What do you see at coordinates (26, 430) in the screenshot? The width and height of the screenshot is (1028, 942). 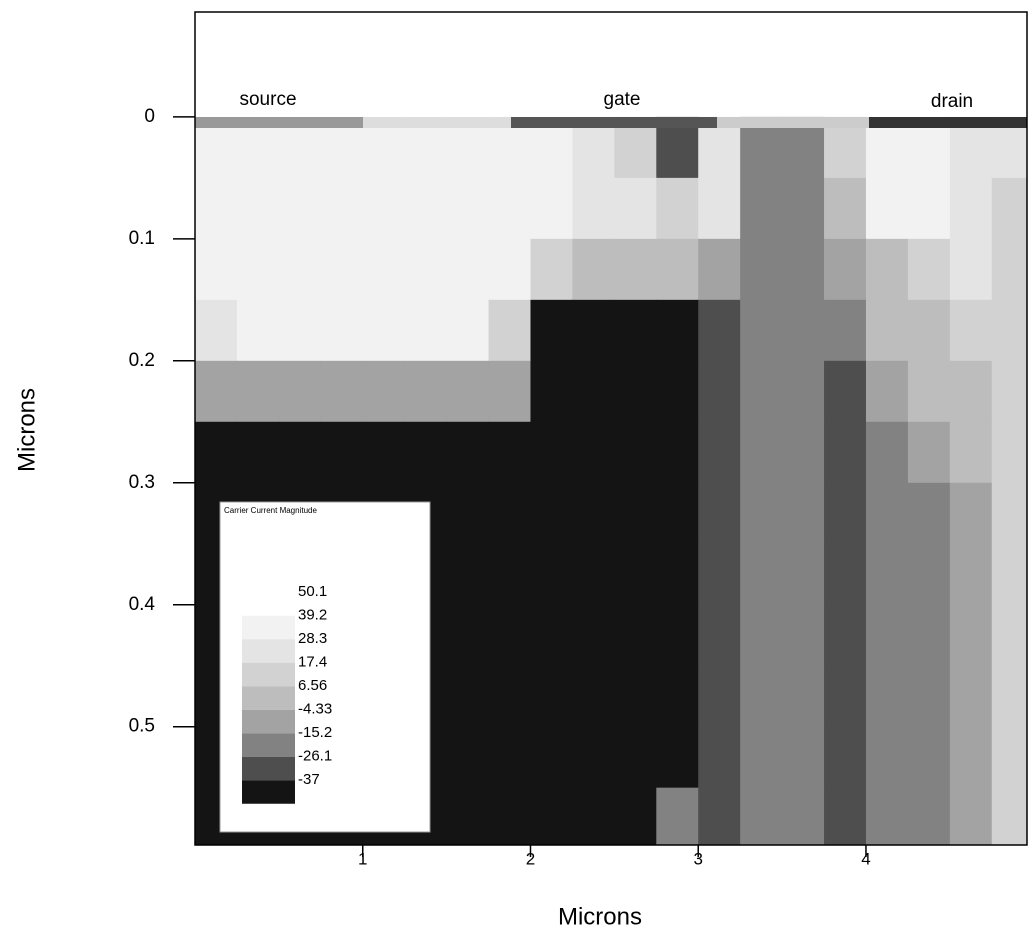 I see `y-axis-label: Microns` at bounding box center [26, 430].